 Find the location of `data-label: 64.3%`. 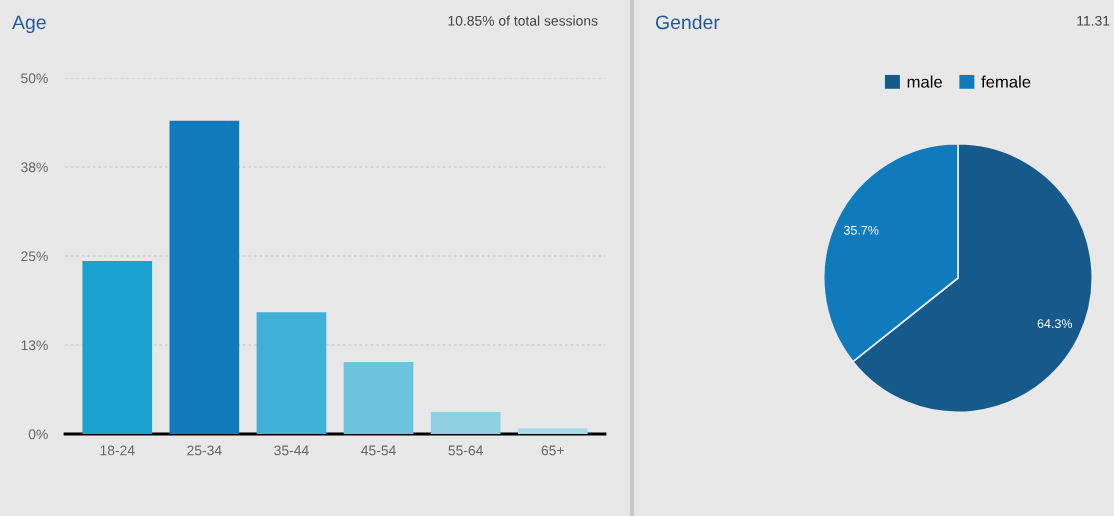

data-label: 64.3% is located at coordinates (1055, 324).